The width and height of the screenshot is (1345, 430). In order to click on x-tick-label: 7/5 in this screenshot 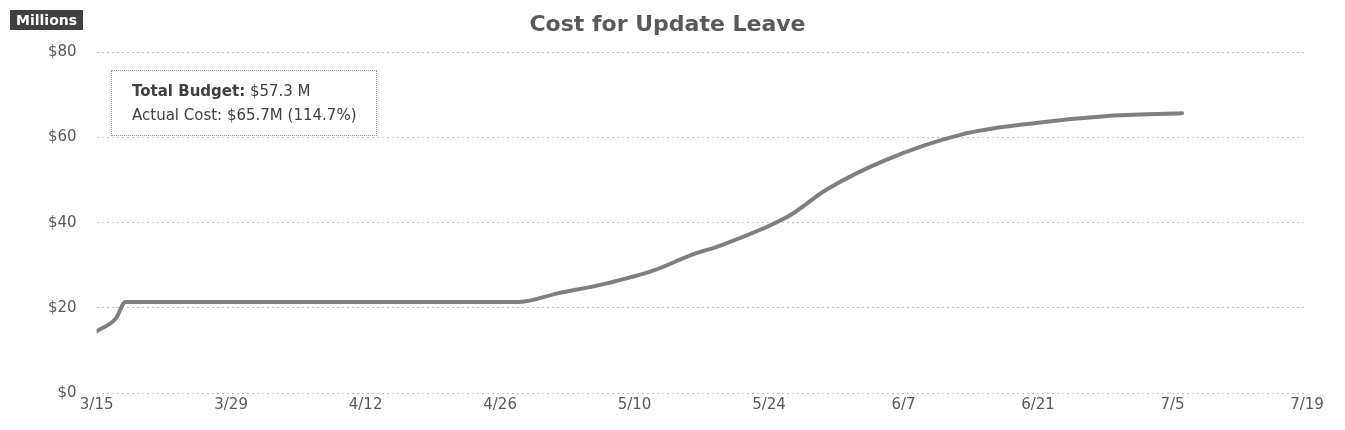, I will do `click(1172, 403)`.